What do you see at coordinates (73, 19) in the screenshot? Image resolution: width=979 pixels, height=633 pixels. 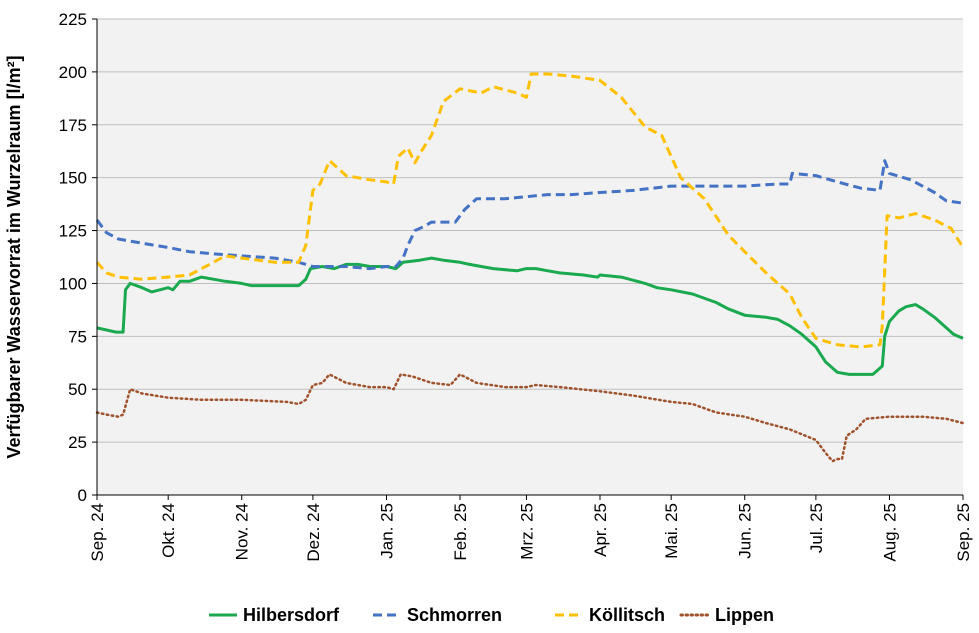 I see `y-tick-label: 225` at bounding box center [73, 19].